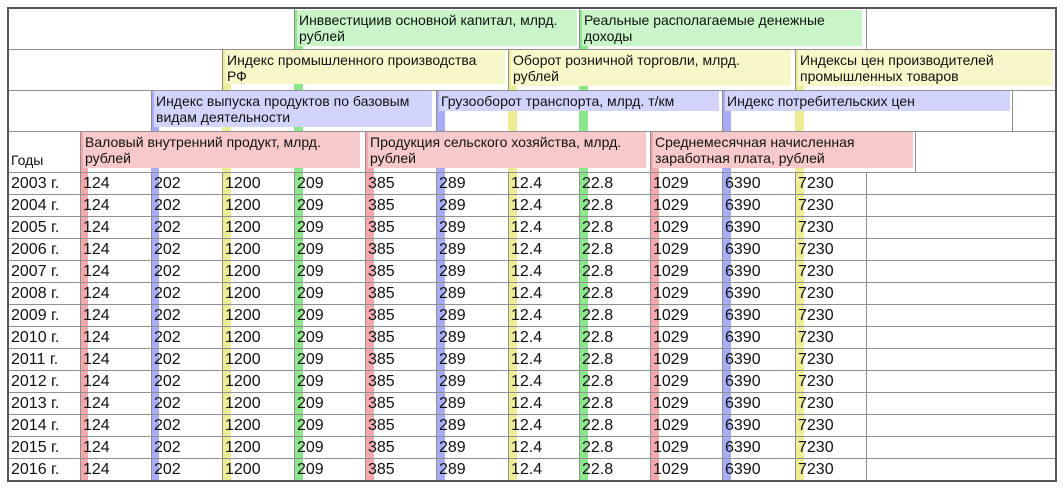  What do you see at coordinates (35, 315) in the screenshot?
I see `row-year: 2009 г.` at bounding box center [35, 315].